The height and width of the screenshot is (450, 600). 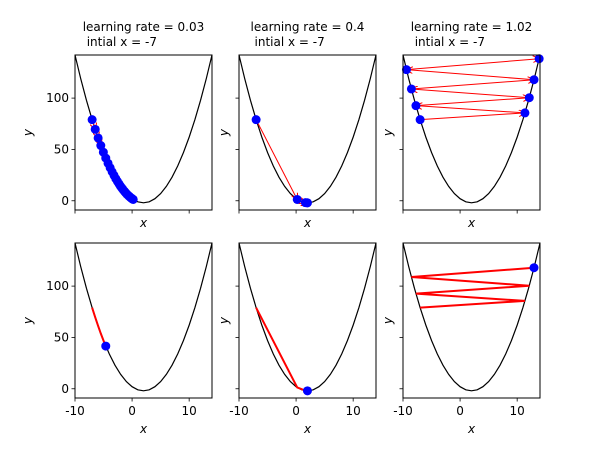 What do you see at coordinates (472, 27) in the screenshot?
I see `subplot-title: learning rate = 1.02` at bounding box center [472, 27].